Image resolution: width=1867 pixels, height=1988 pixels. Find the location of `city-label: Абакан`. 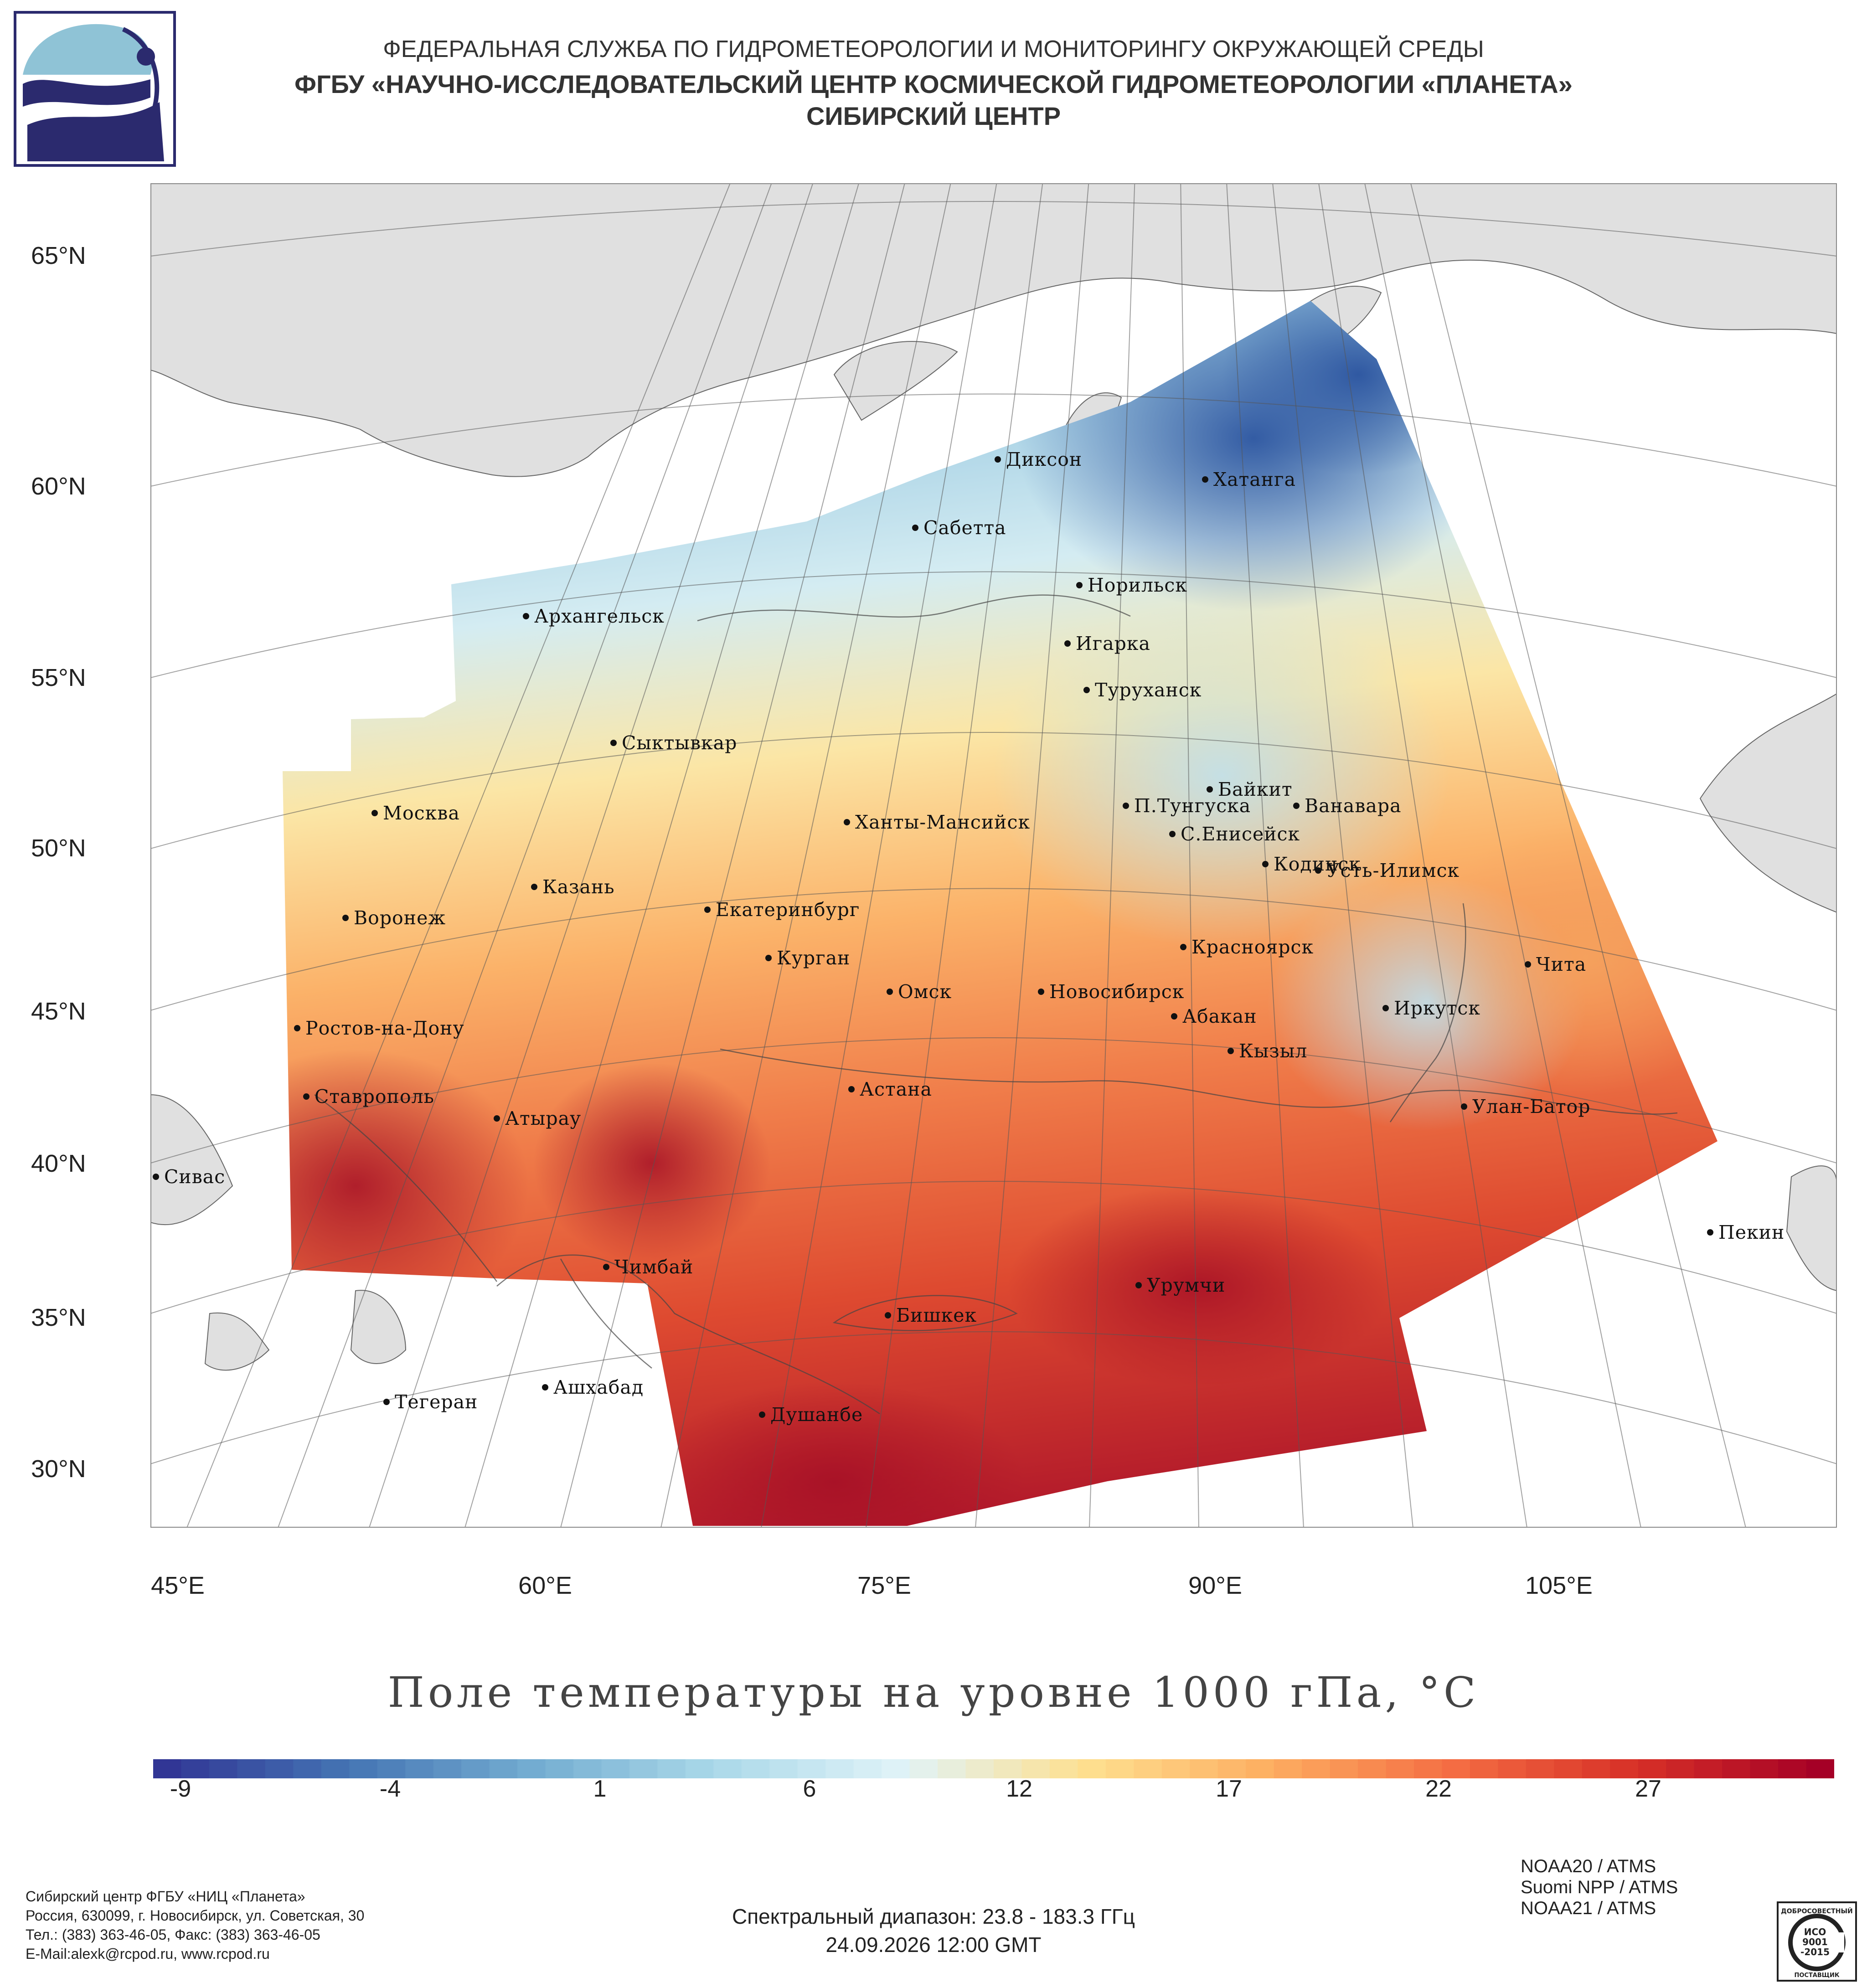

city-label: Абакан is located at coordinates (1219, 1016).